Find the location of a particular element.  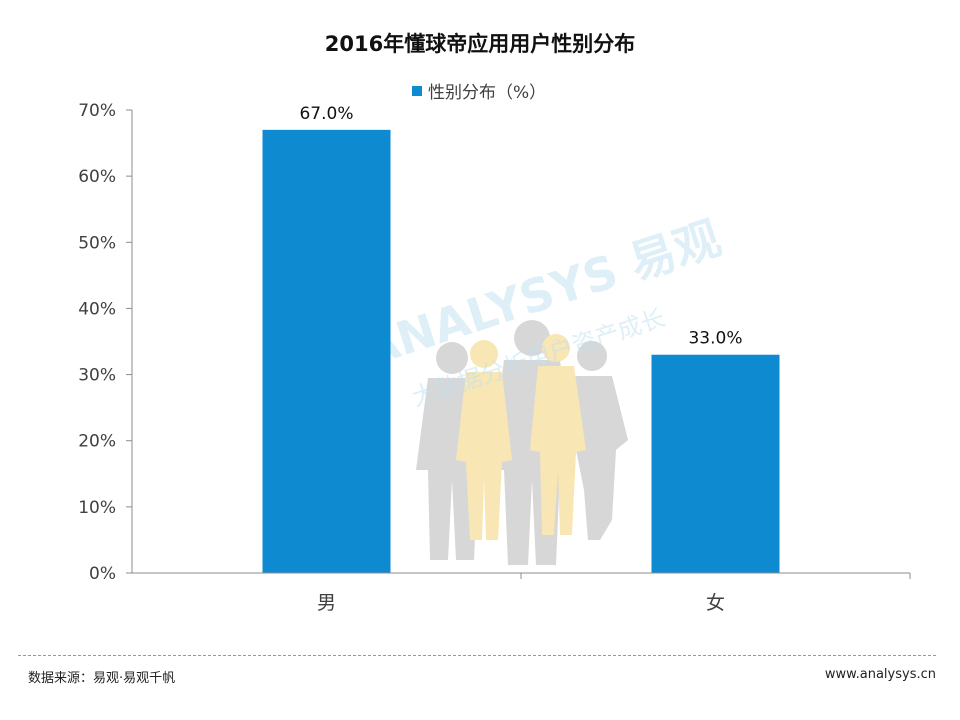

x-axis: 男女 is located at coordinates (521, 593).